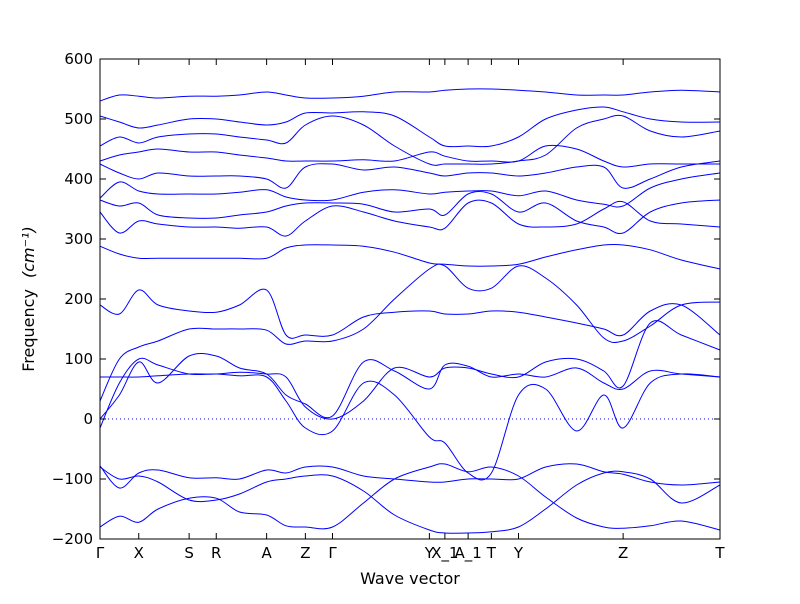 This screenshot has height=604, width=800. What do you see at coordinates (444, 553) in the screenshot?
I see `x-tick-label: X_1` at bounding box center [444, 553].